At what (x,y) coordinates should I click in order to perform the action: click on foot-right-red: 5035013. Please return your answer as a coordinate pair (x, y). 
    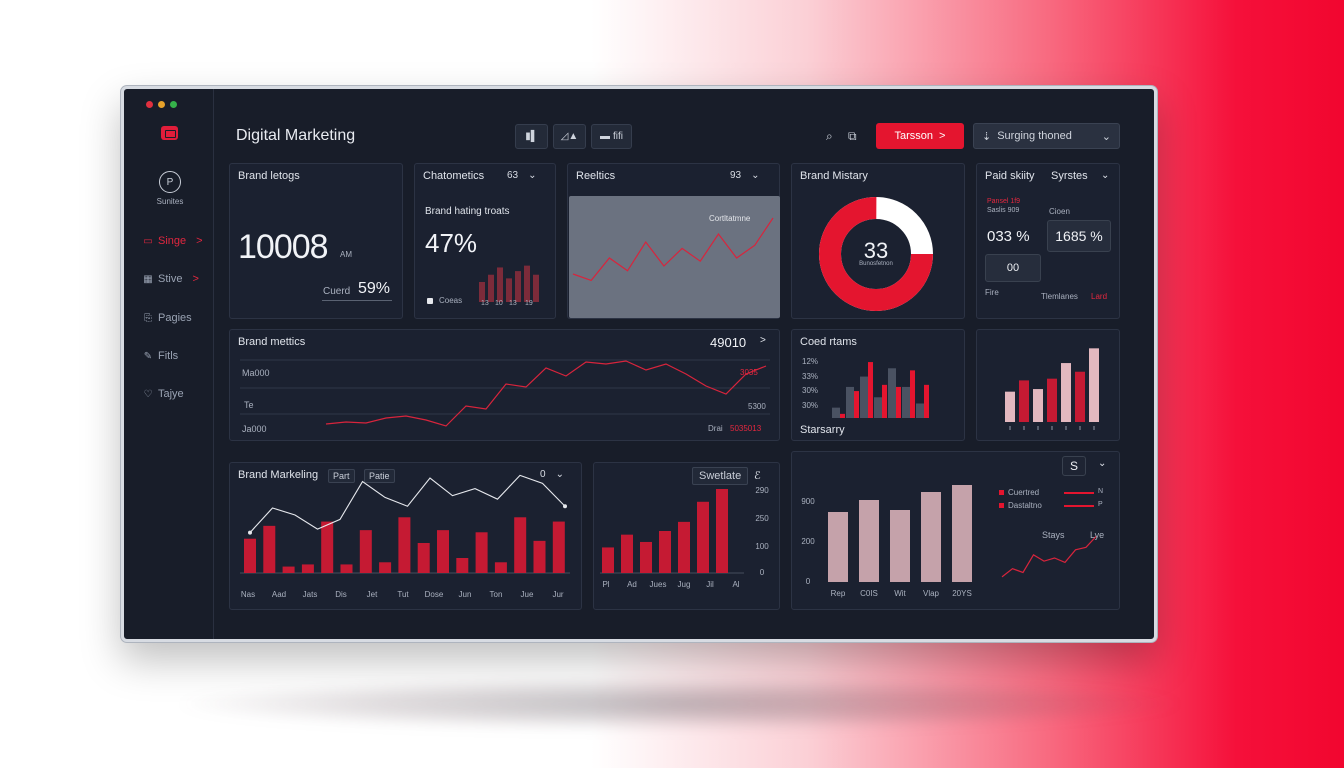
    Looking at the image, I should click on (746, 428).